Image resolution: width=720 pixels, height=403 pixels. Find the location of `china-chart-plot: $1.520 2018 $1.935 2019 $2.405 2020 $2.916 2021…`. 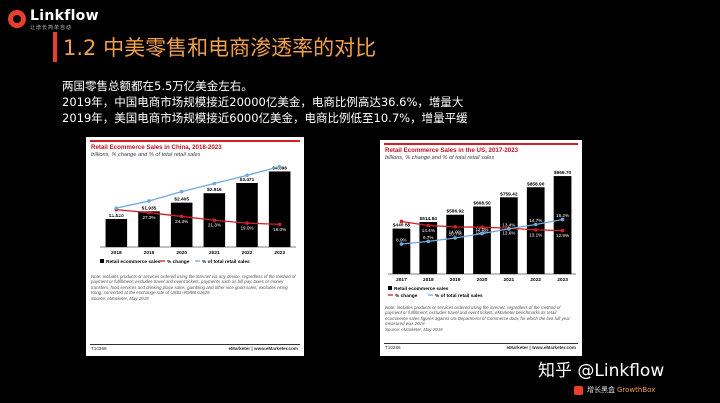

china-chart-plot: $1.520 2018 $1.935 2019 $2.405 2020 $2.916 2021… is located at coordinates (198, 212).